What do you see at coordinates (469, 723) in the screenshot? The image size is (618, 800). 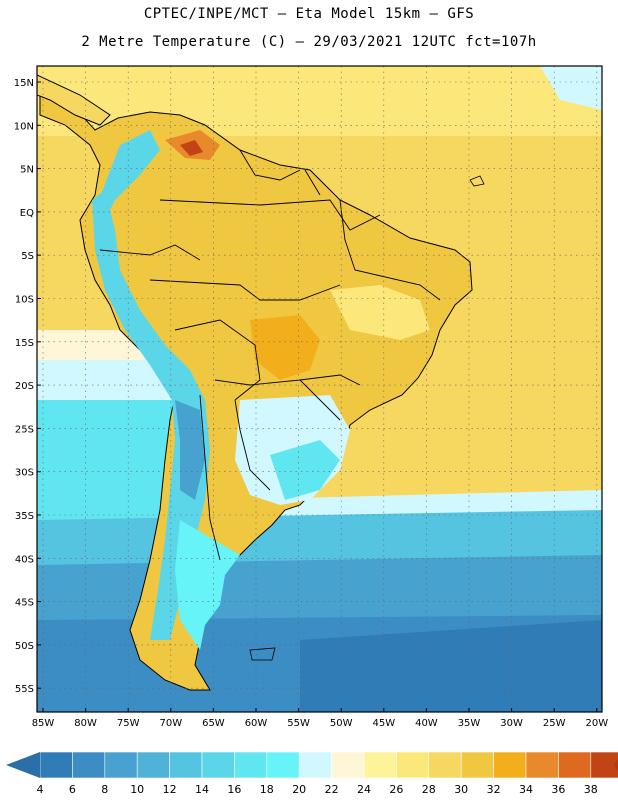 I see `longitude-label: 35W` at bounding box center [469, 723].